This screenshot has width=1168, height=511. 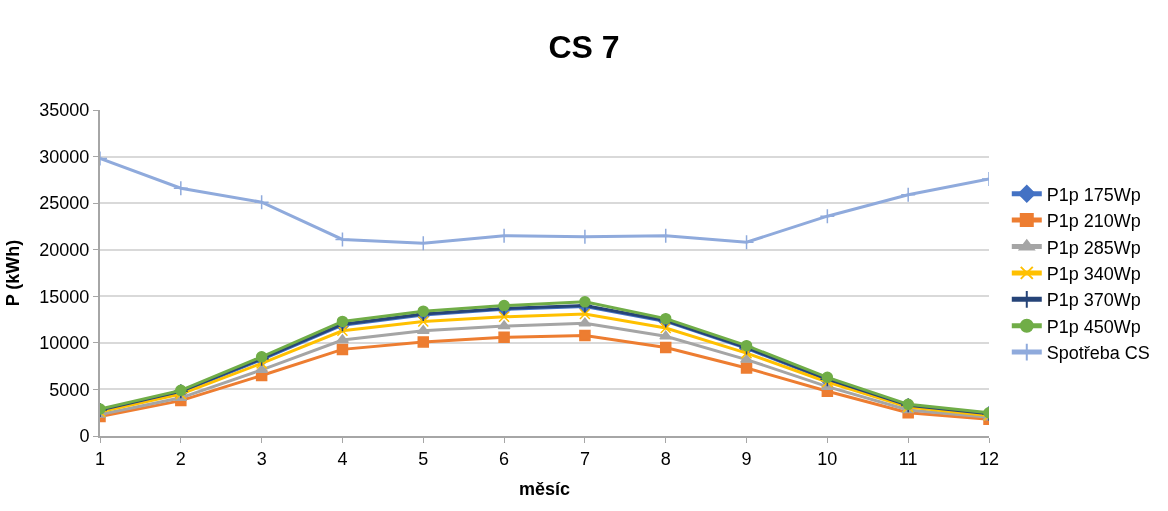 What do you see at coordinates (423, 458) in the screenshot?
I see `x-tick-label: 5` at bounding box center [423, 458].